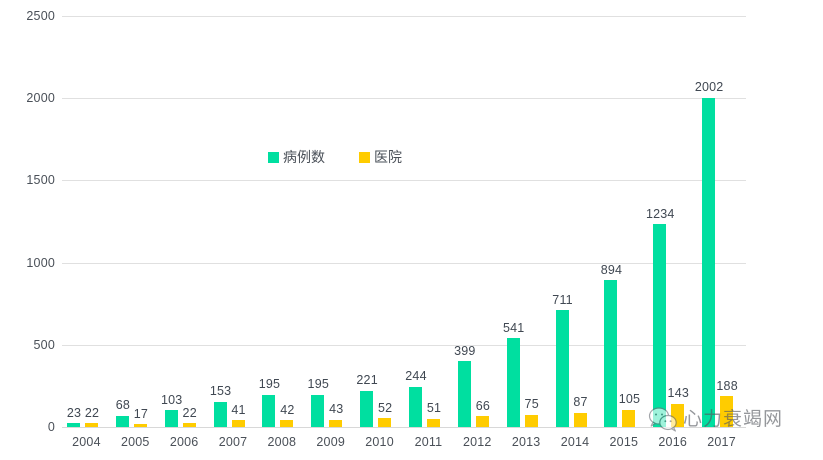  I want to click on bar-value-hospitals-2010: 52, so click(385, 407).